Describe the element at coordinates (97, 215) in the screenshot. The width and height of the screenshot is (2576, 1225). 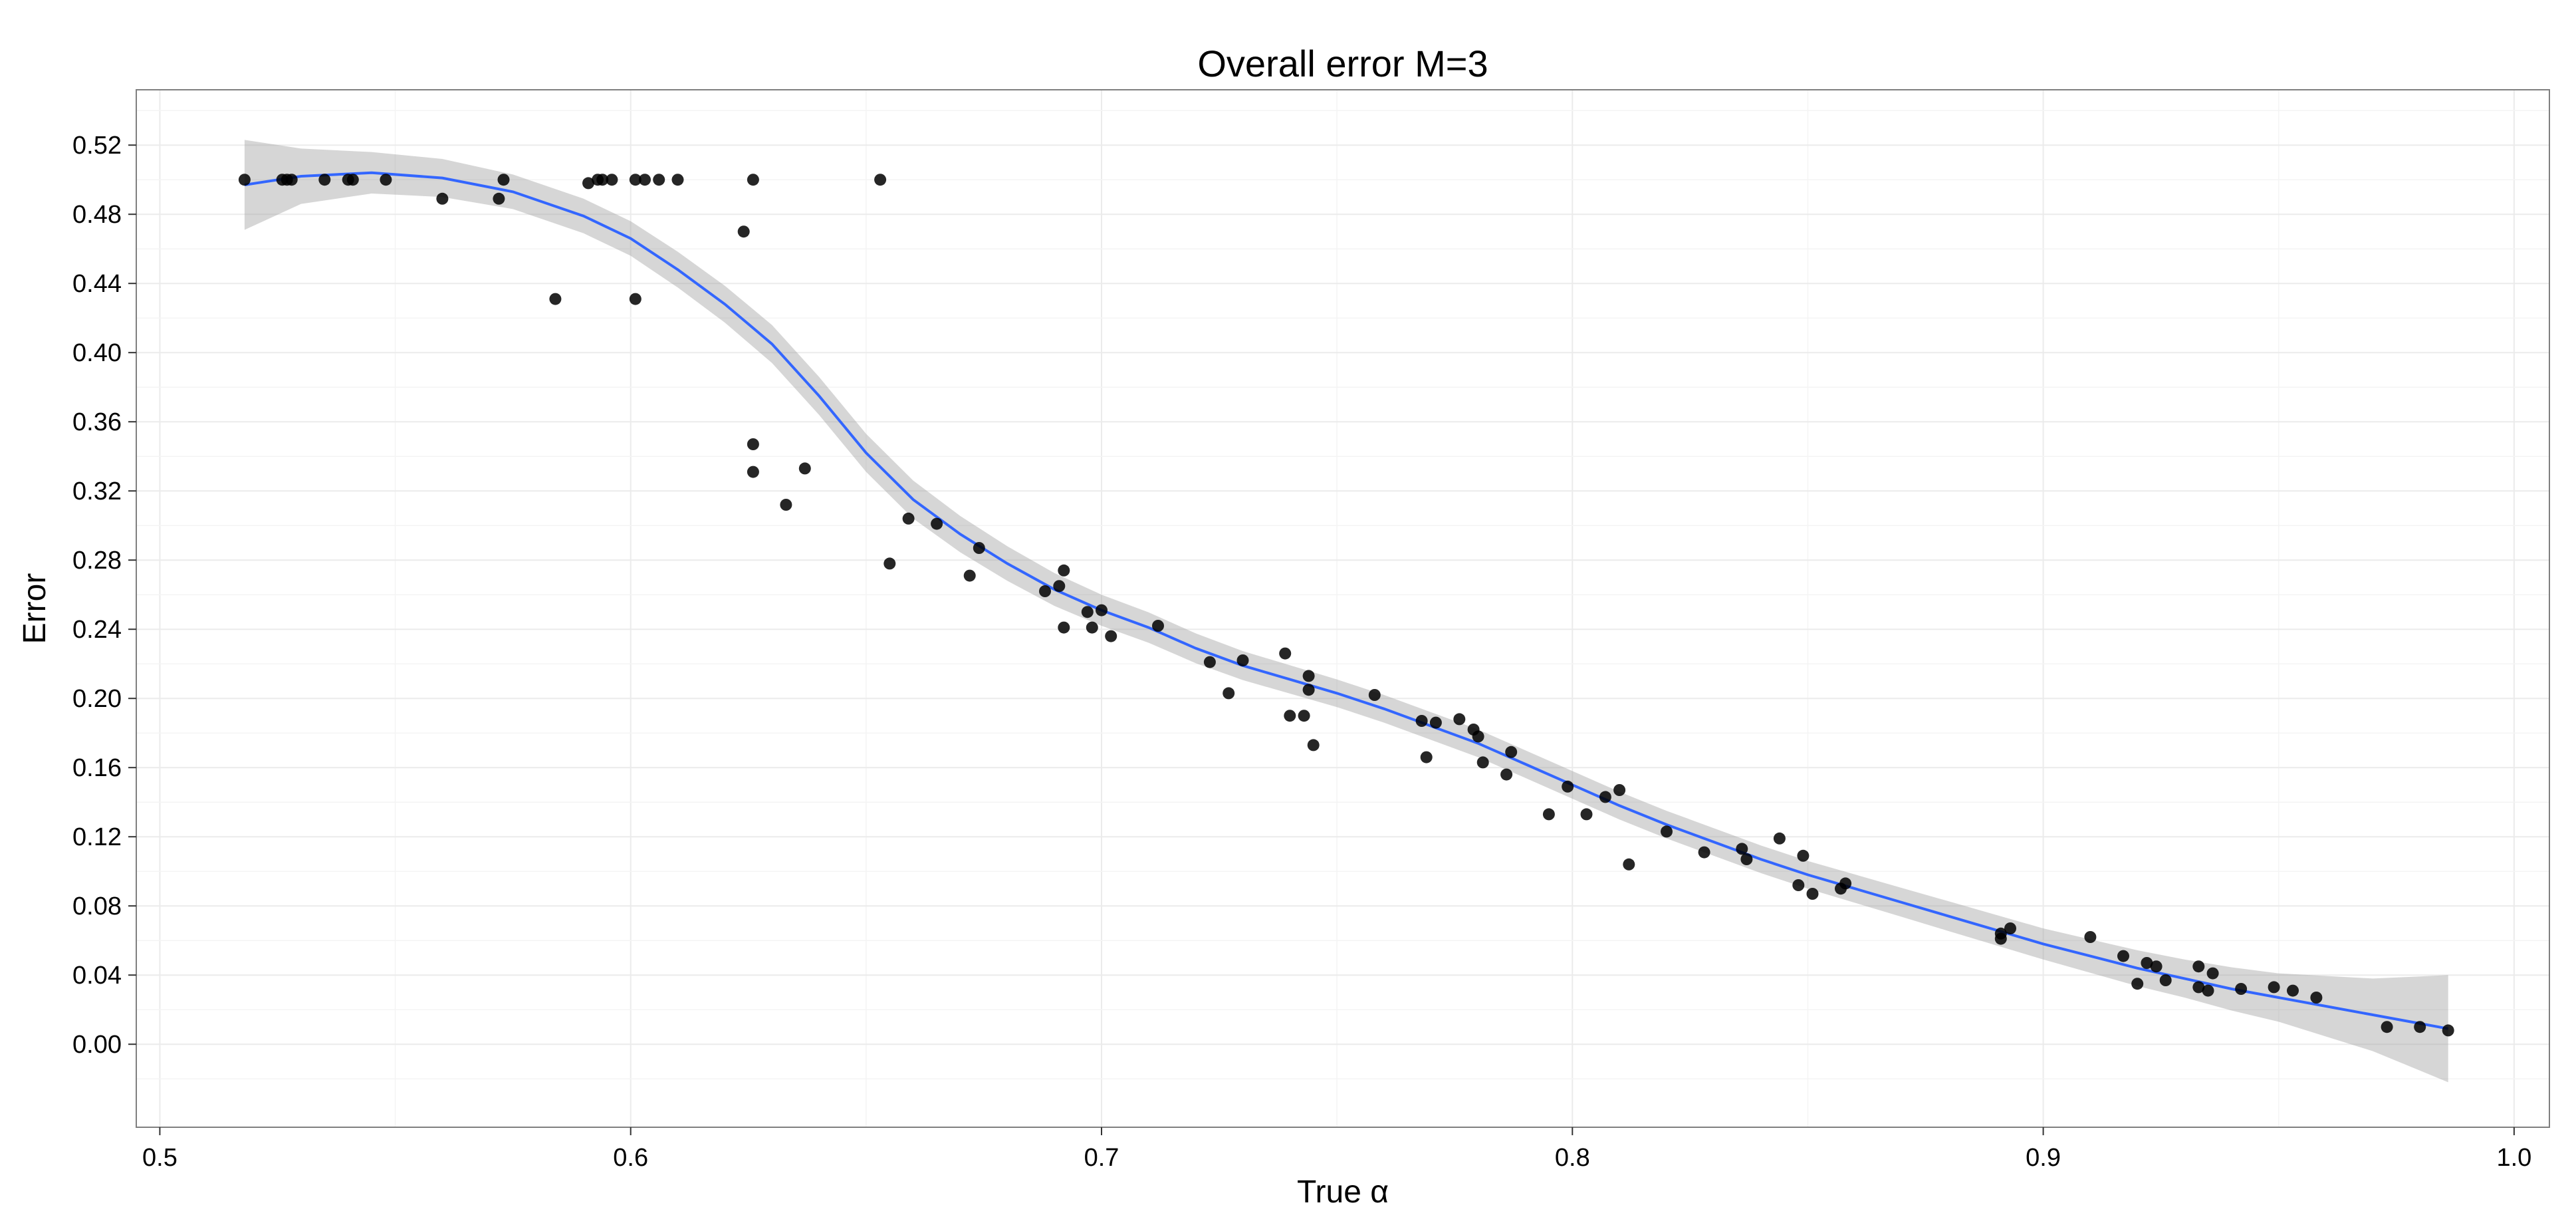
I see `y-tick-label: 0.48` at that location.